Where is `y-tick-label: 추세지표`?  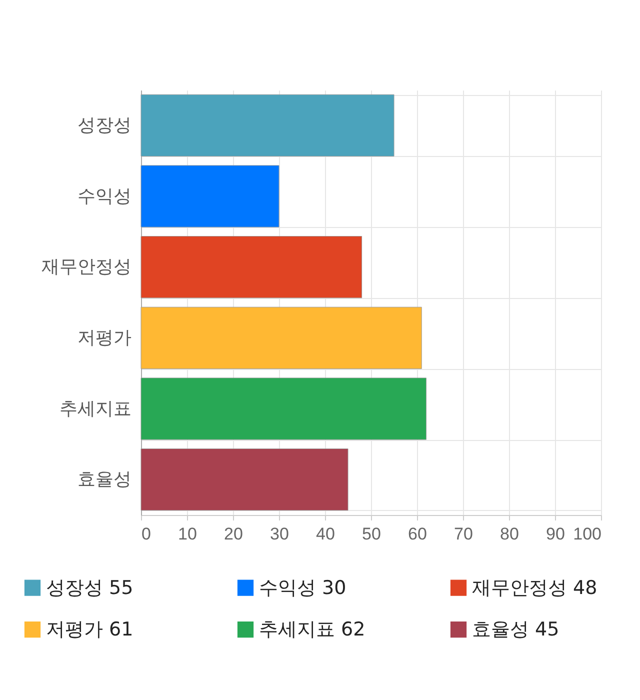 y-tick-label: 추세지표 is located at coordinates (96, 409).